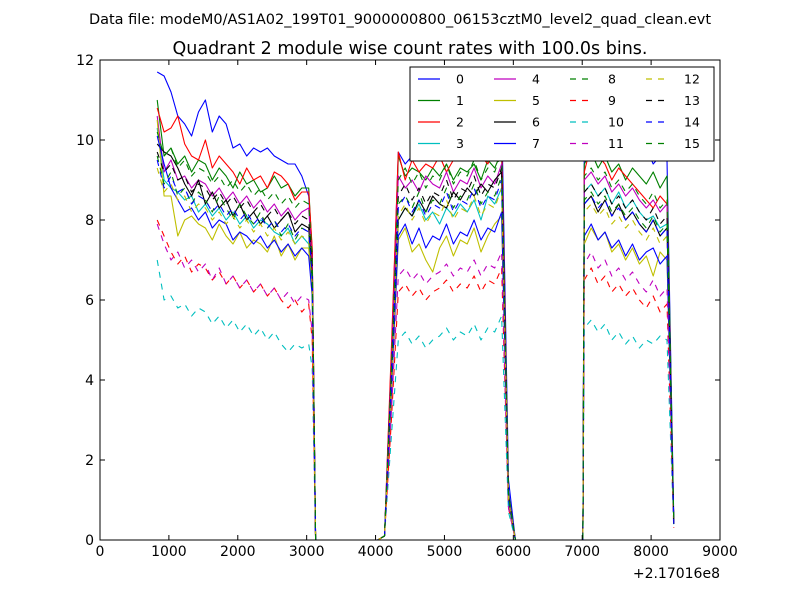 Image resolution: width=800 pixels, height=600 pixels. What do you see at coordinates (692, 79) in the screenshot?
I see `legend-label-12: 12` at bounding box center [692, 79].